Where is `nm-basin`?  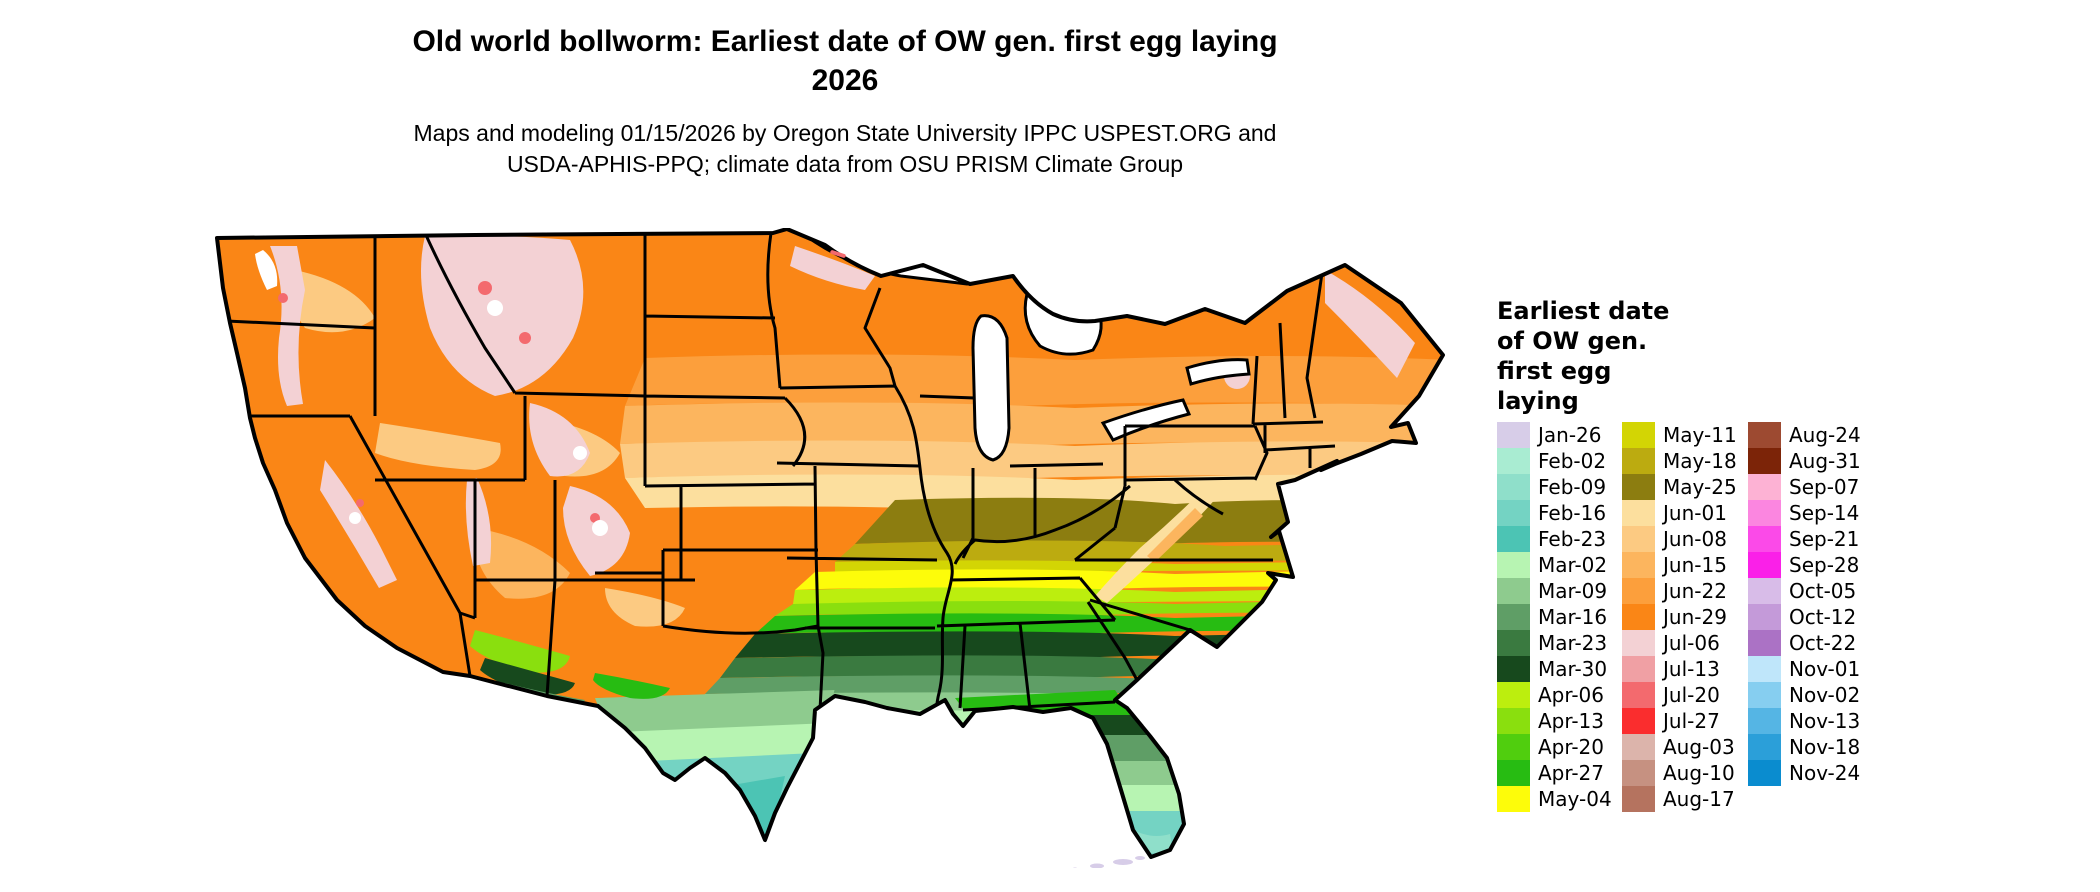
nm-basin is located at coordinates (645, 607).